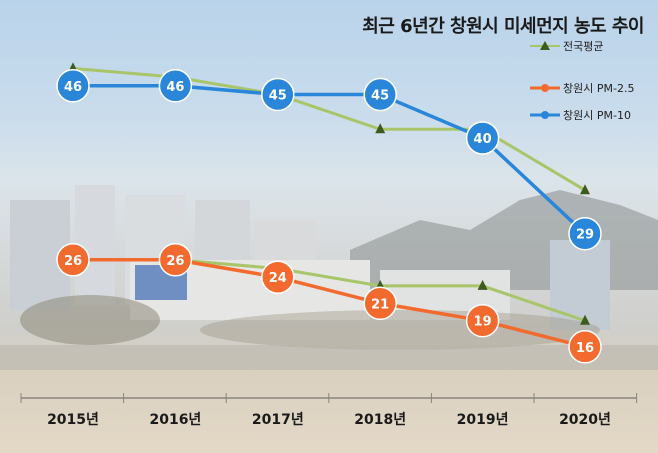  What do you see at coordinates (483, 420) in the screenshot?
I see `x-tick-label: 2019년` at bounding box center [483, 420].